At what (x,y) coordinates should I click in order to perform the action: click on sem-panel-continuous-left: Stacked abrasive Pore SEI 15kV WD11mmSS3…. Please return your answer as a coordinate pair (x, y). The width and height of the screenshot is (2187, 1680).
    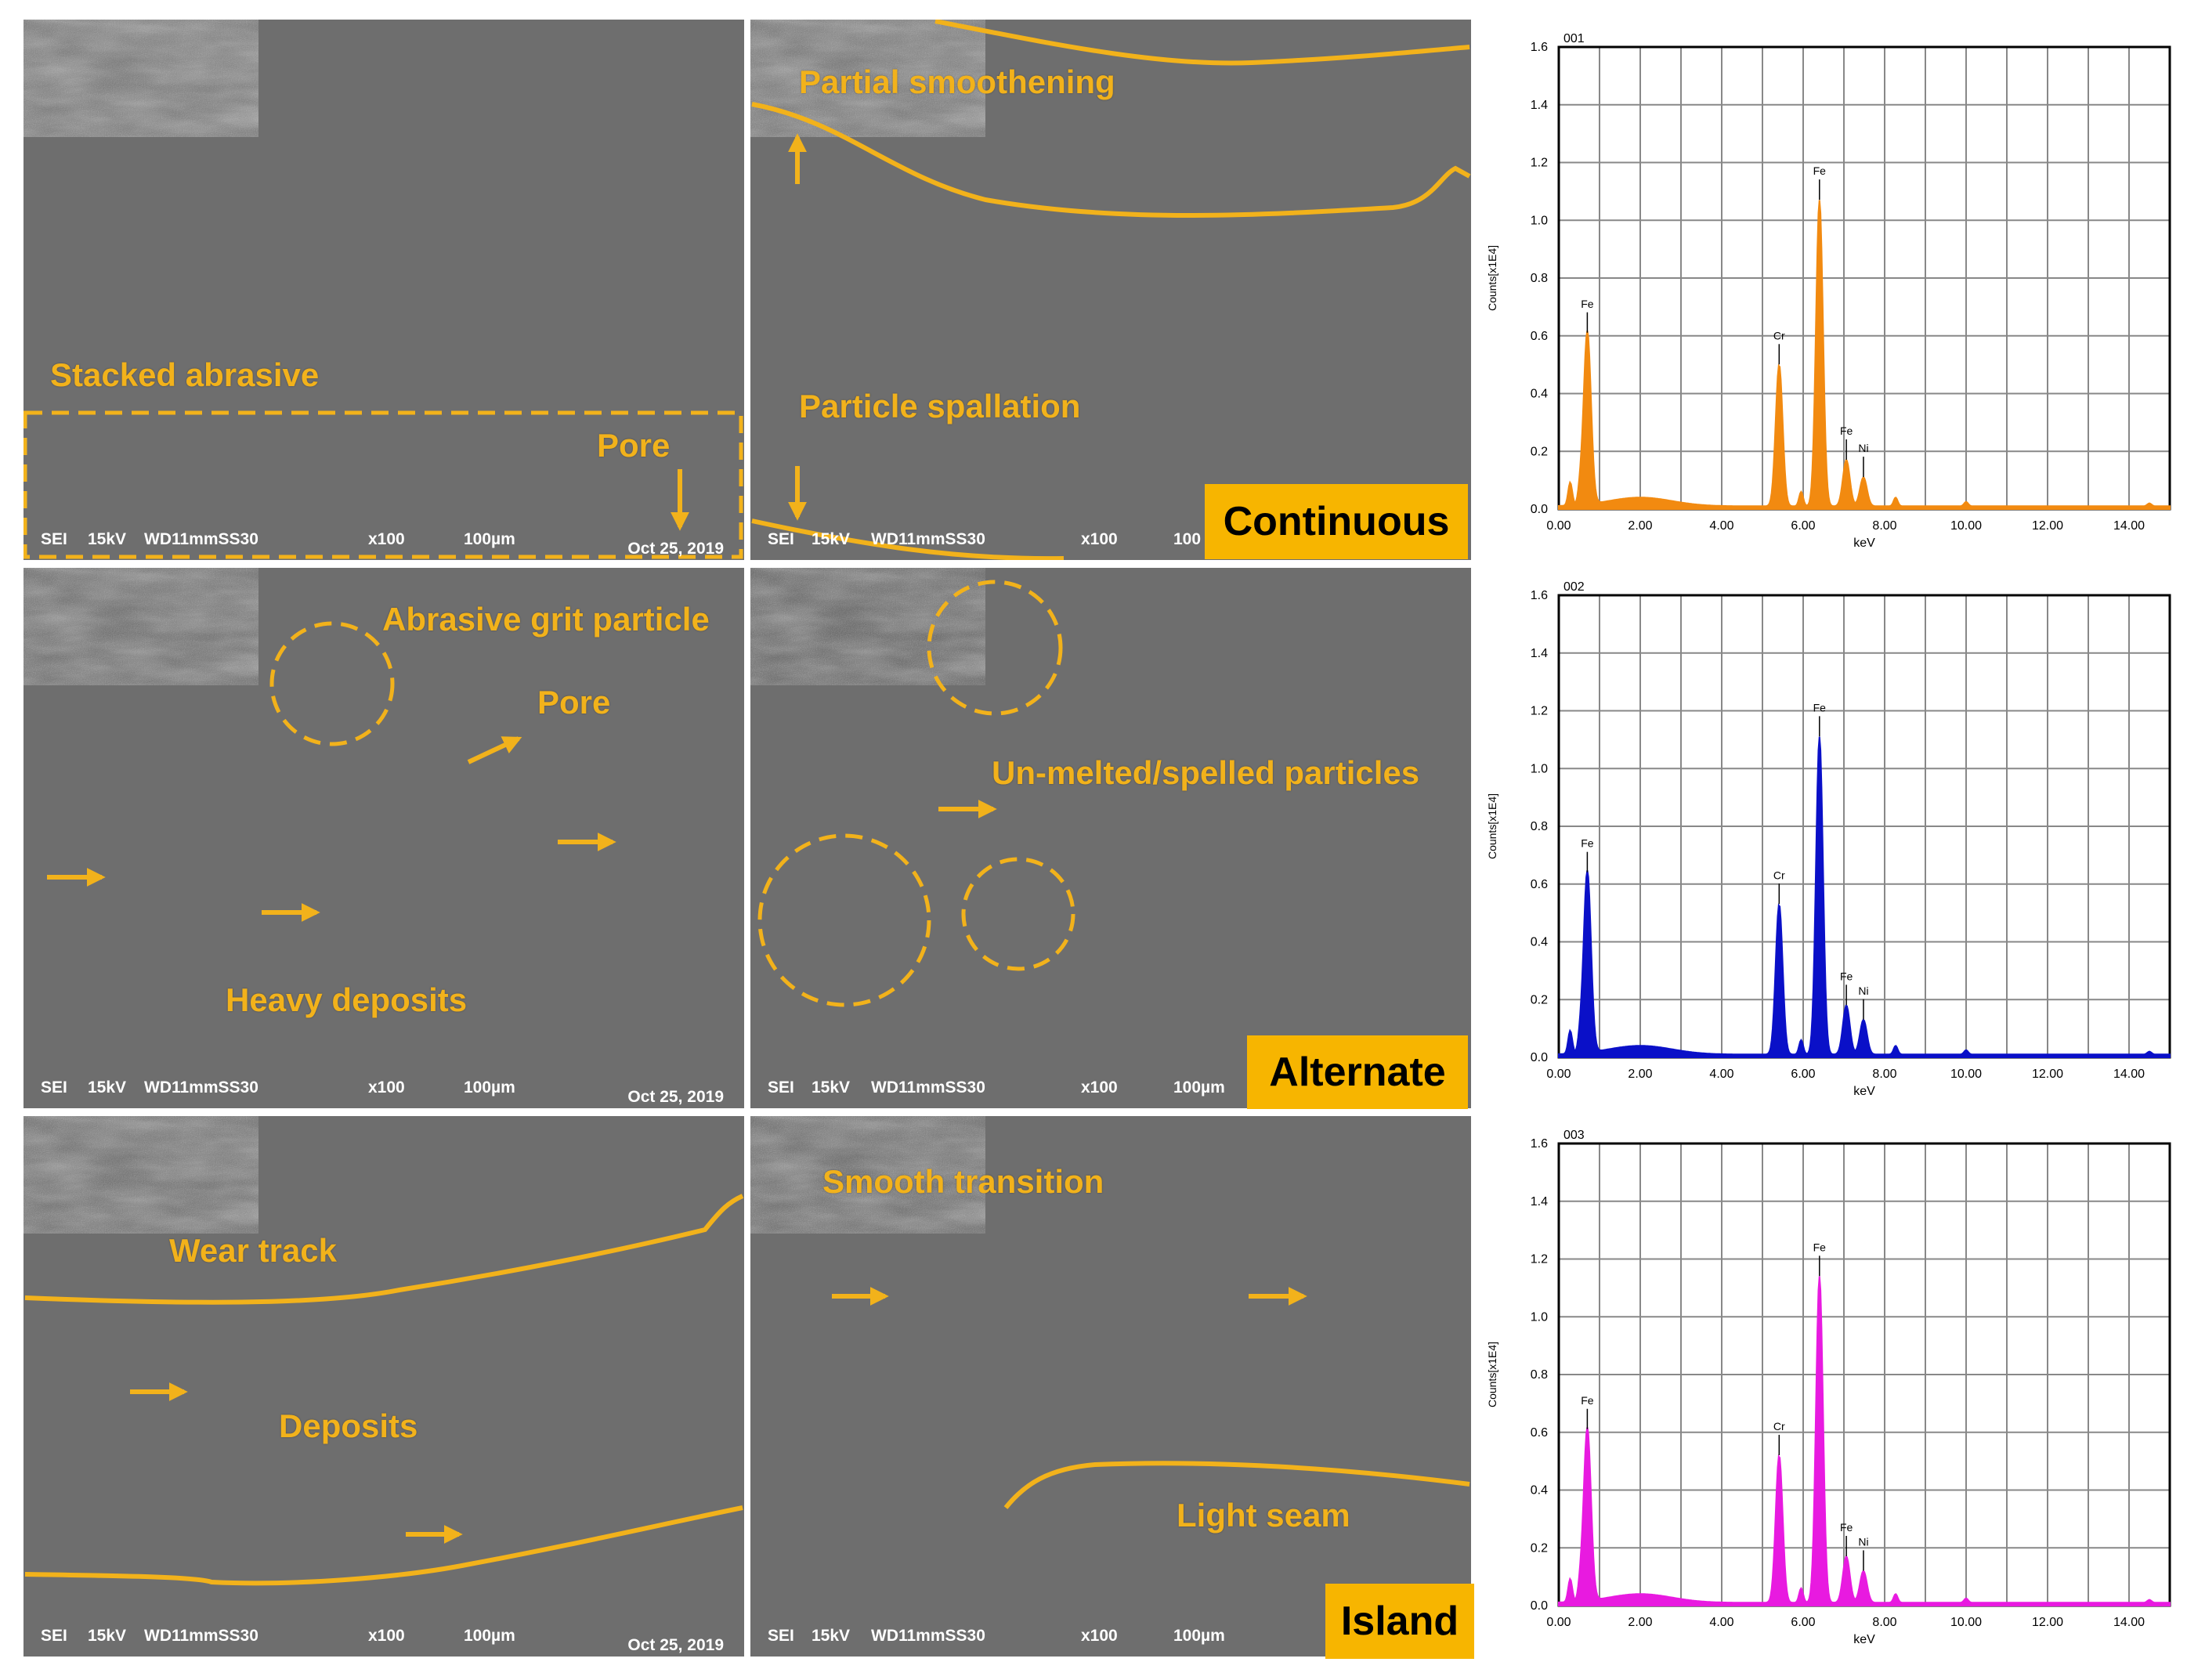
    Looking at the image, I should click on (383, 290).